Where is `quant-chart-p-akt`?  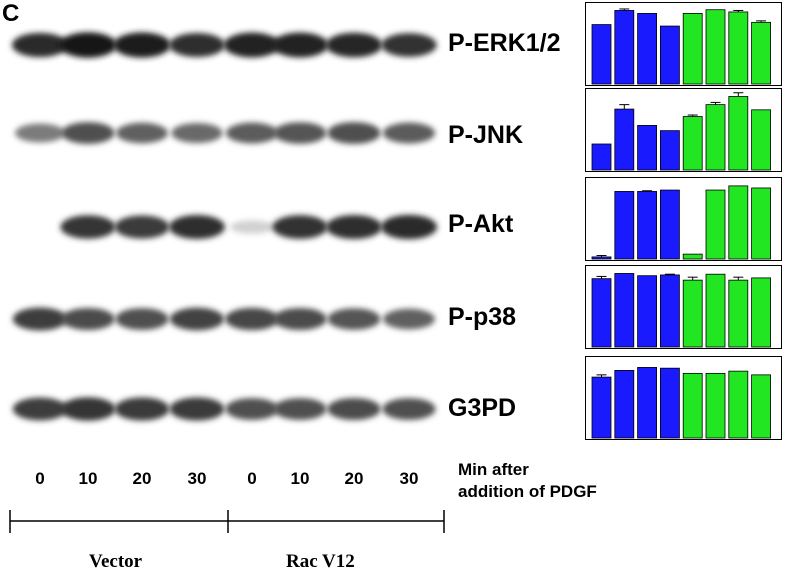
quant-chart-p-akt is located at coordinates (683, 219).